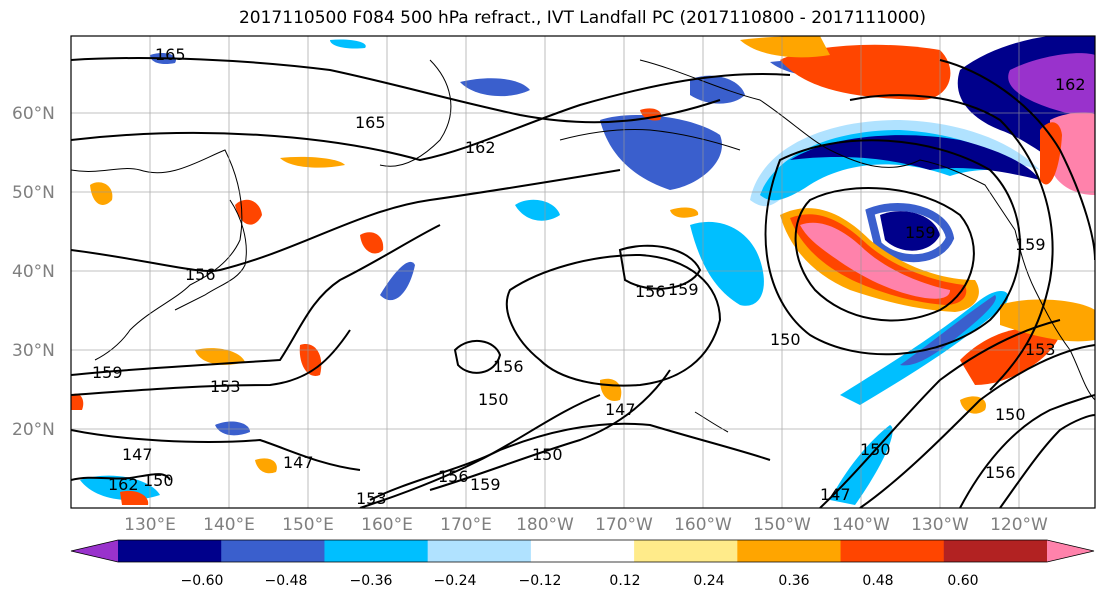 The image size is (1105, 601). I want to click on colorbar-tick: 0.48, so click(877, 581).